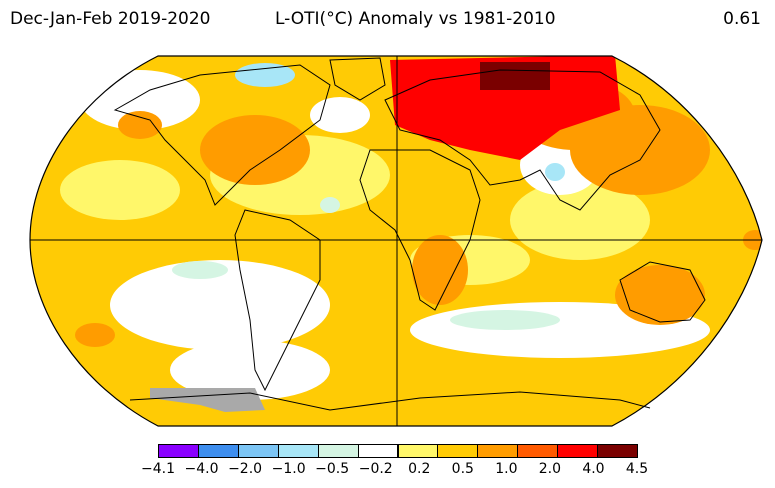 The width and height of the screenshot is (775, 488). Describe the element at coordinates (462, 469) in the screenshot. I see `legend-tick-label: 0.5` at that location.